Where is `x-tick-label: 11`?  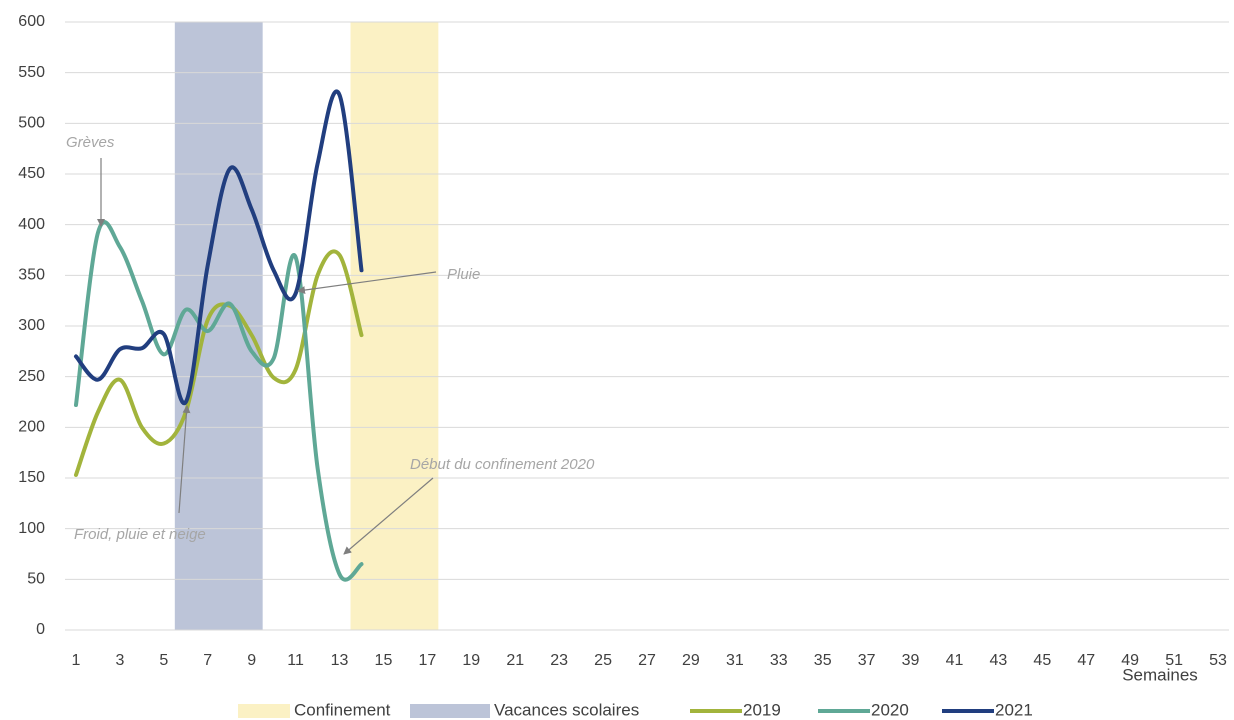 x-tick-label: 11 is located at coordinates (295, 660).